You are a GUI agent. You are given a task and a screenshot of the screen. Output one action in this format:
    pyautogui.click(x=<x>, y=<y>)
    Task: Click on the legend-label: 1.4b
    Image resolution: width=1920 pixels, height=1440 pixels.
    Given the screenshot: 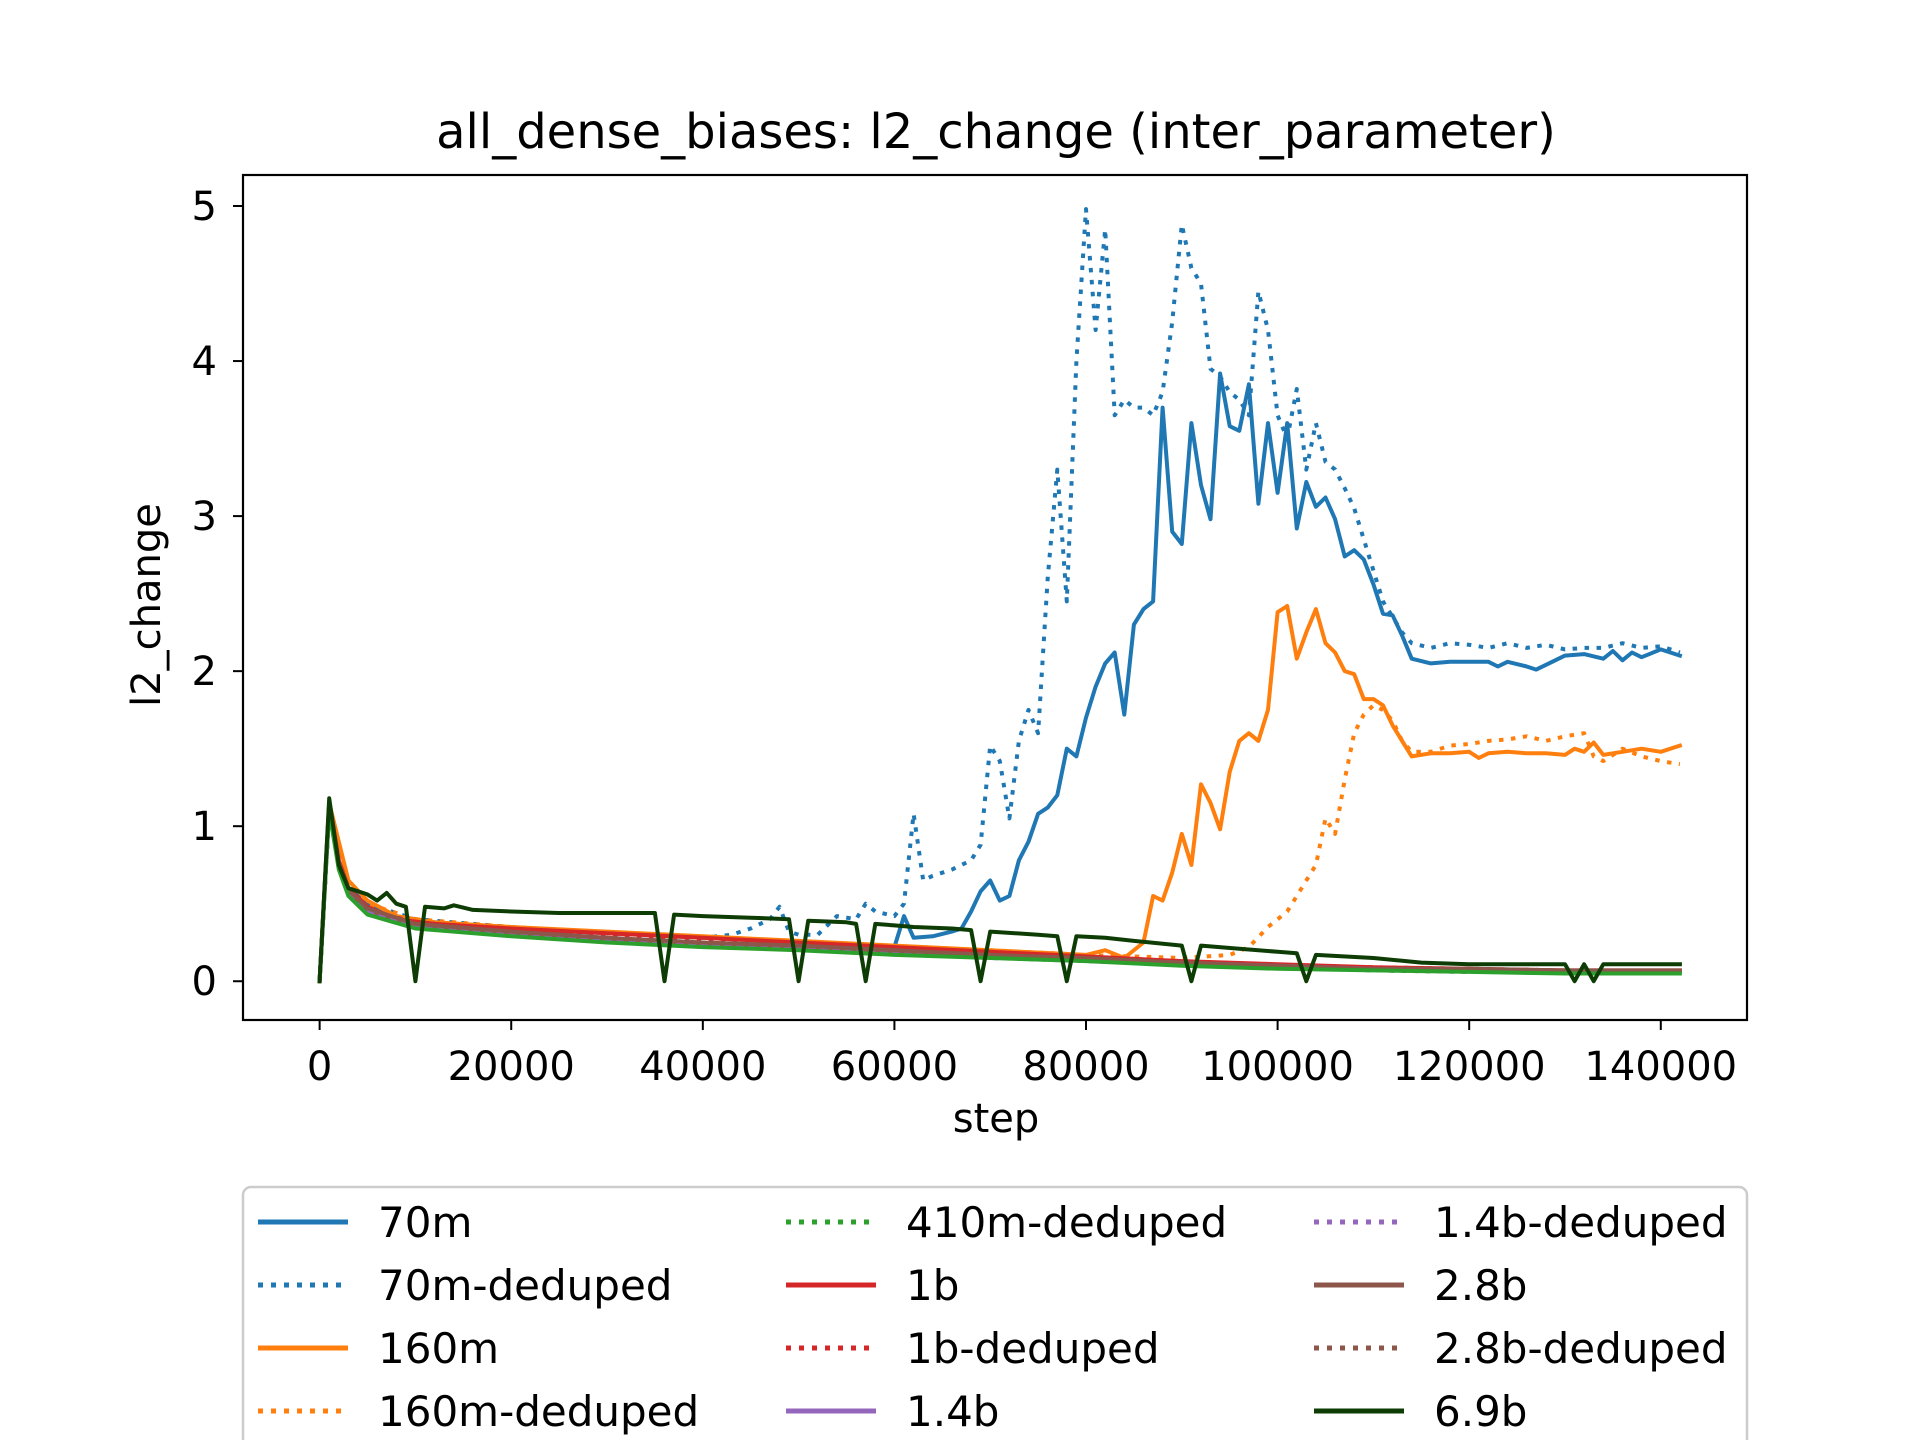 What is the action you would take?
    pyautogui.click(x=952, y=1411)
    